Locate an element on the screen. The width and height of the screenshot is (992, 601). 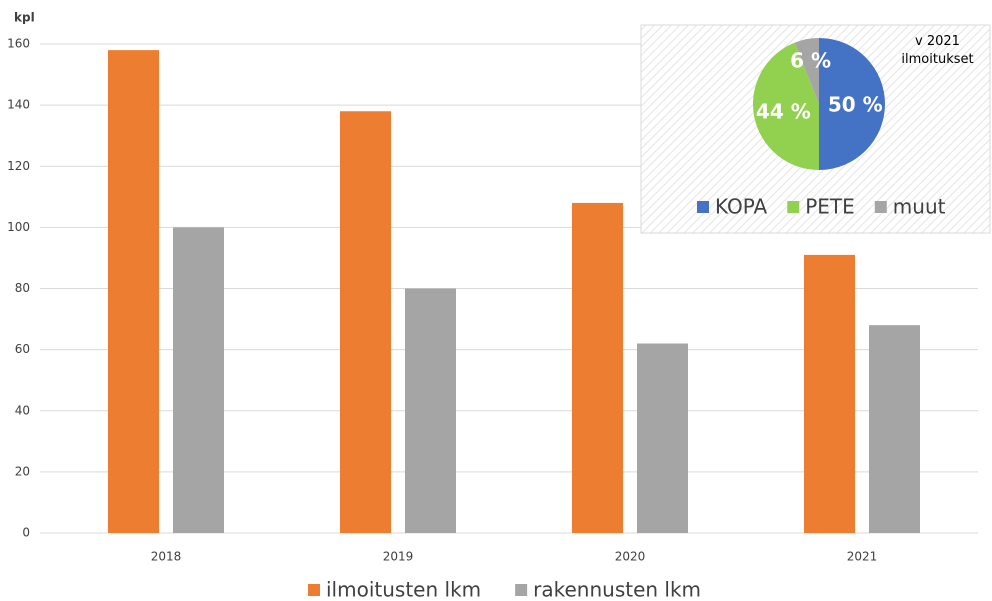
data-label: 44 % is located at coordinates (783, 111).